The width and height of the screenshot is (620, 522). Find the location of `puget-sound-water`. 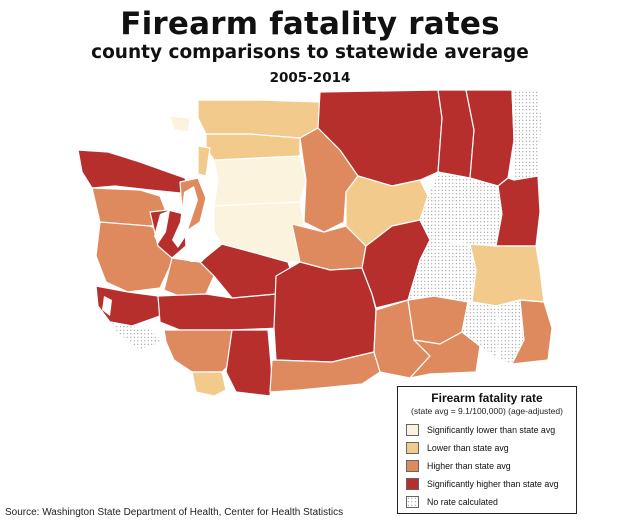

puget-sound-water is located at coordinates (185, 217).